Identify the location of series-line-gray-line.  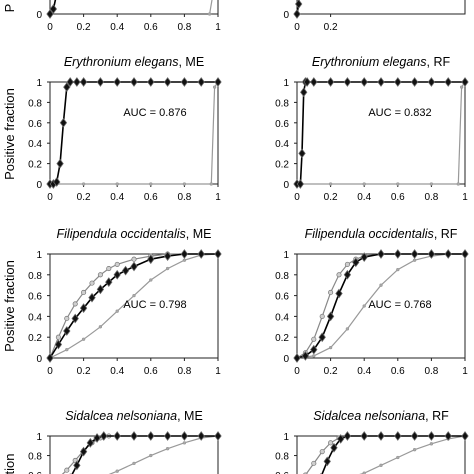
(381, 133).